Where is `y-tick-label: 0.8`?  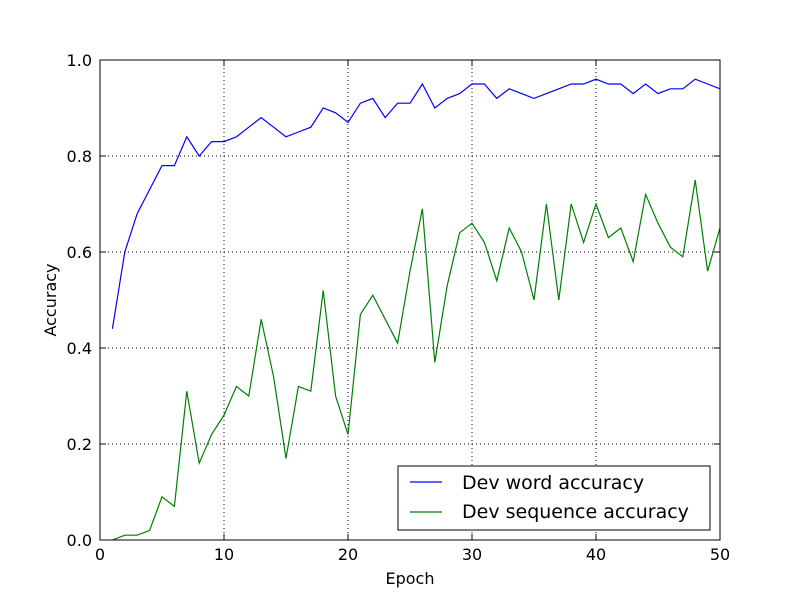 y-tick-label: 0.8 is located at coordinates (79, 156).